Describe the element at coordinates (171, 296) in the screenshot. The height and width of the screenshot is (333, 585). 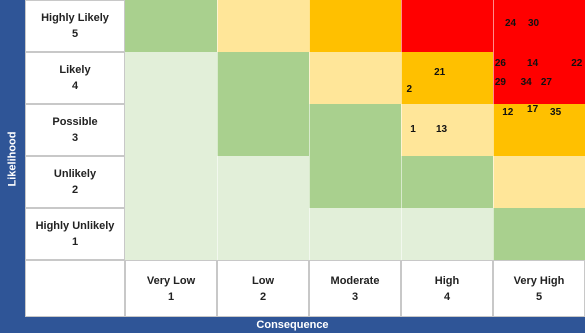
I see `column-header-level: 1` at that location.